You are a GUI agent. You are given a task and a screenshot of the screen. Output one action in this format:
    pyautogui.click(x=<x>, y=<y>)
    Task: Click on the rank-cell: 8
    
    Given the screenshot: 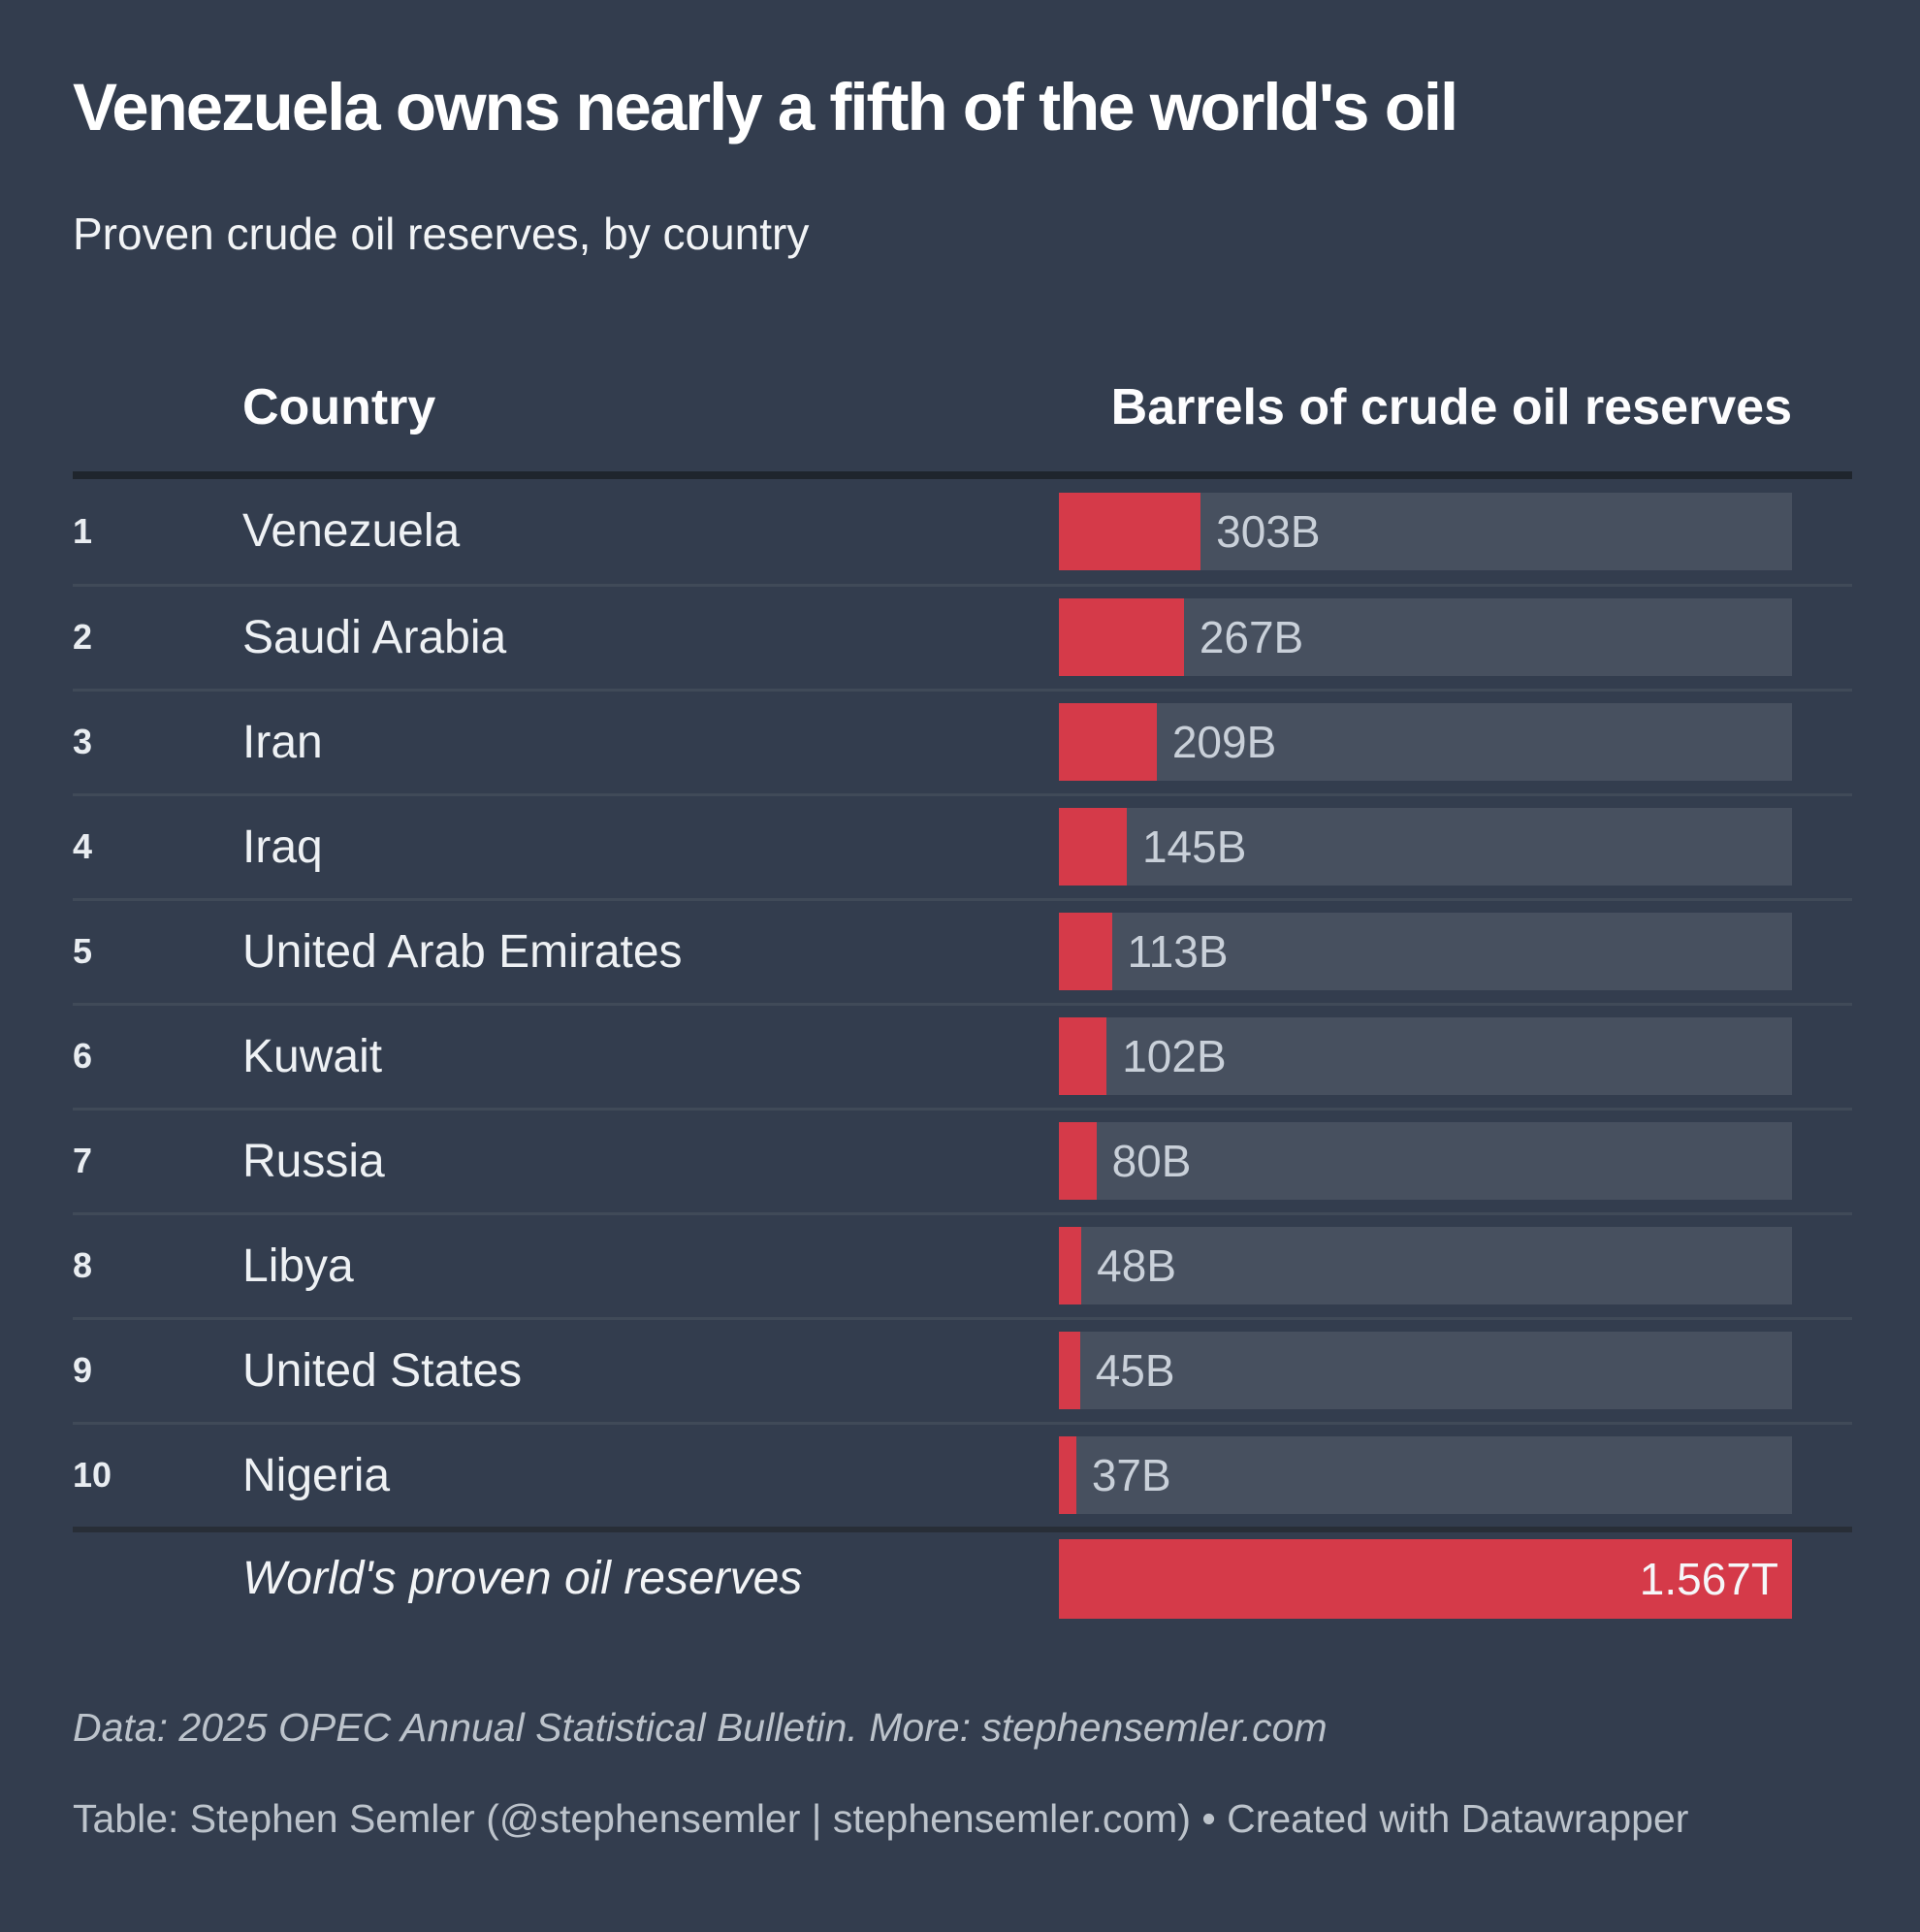 What is the action you would take?
    pyautogui.click(x=83, y=1265)
    